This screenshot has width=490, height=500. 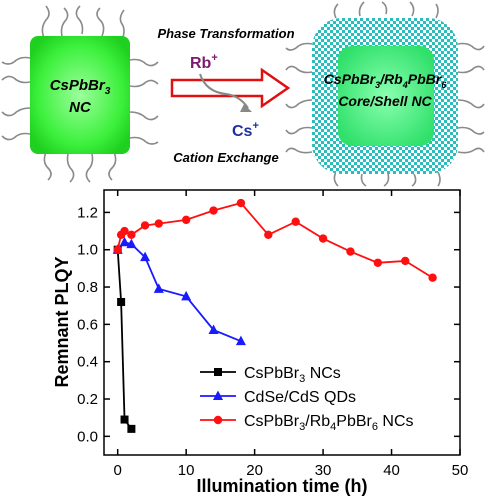 What do you see at coordinates (245, 130) in the screenshot?
I see `cs-ion-label: Cs+` at bounding box center [245, 130].